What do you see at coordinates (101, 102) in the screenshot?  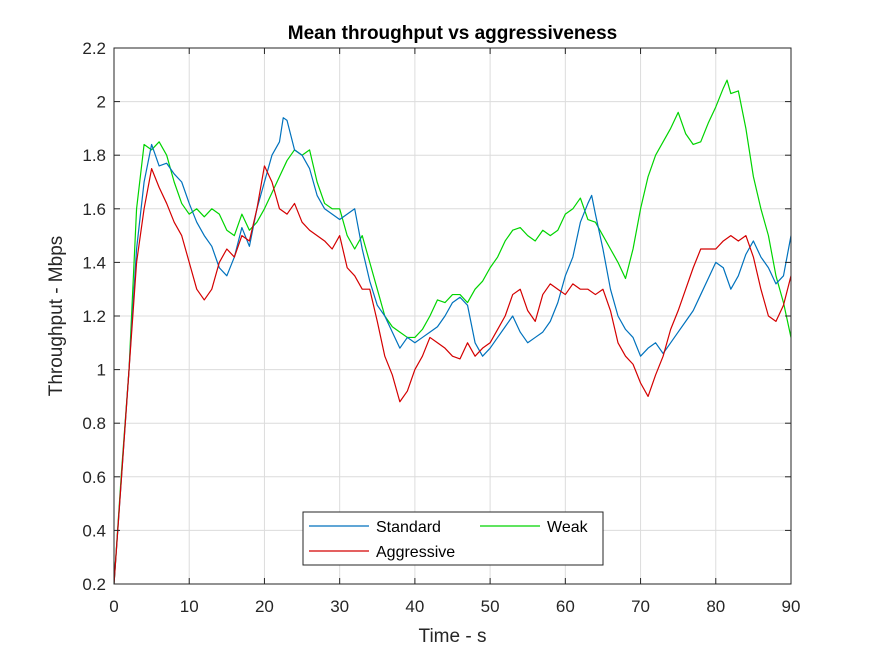 I see `y-tick-label: 2` at bounding box center [101, 102].